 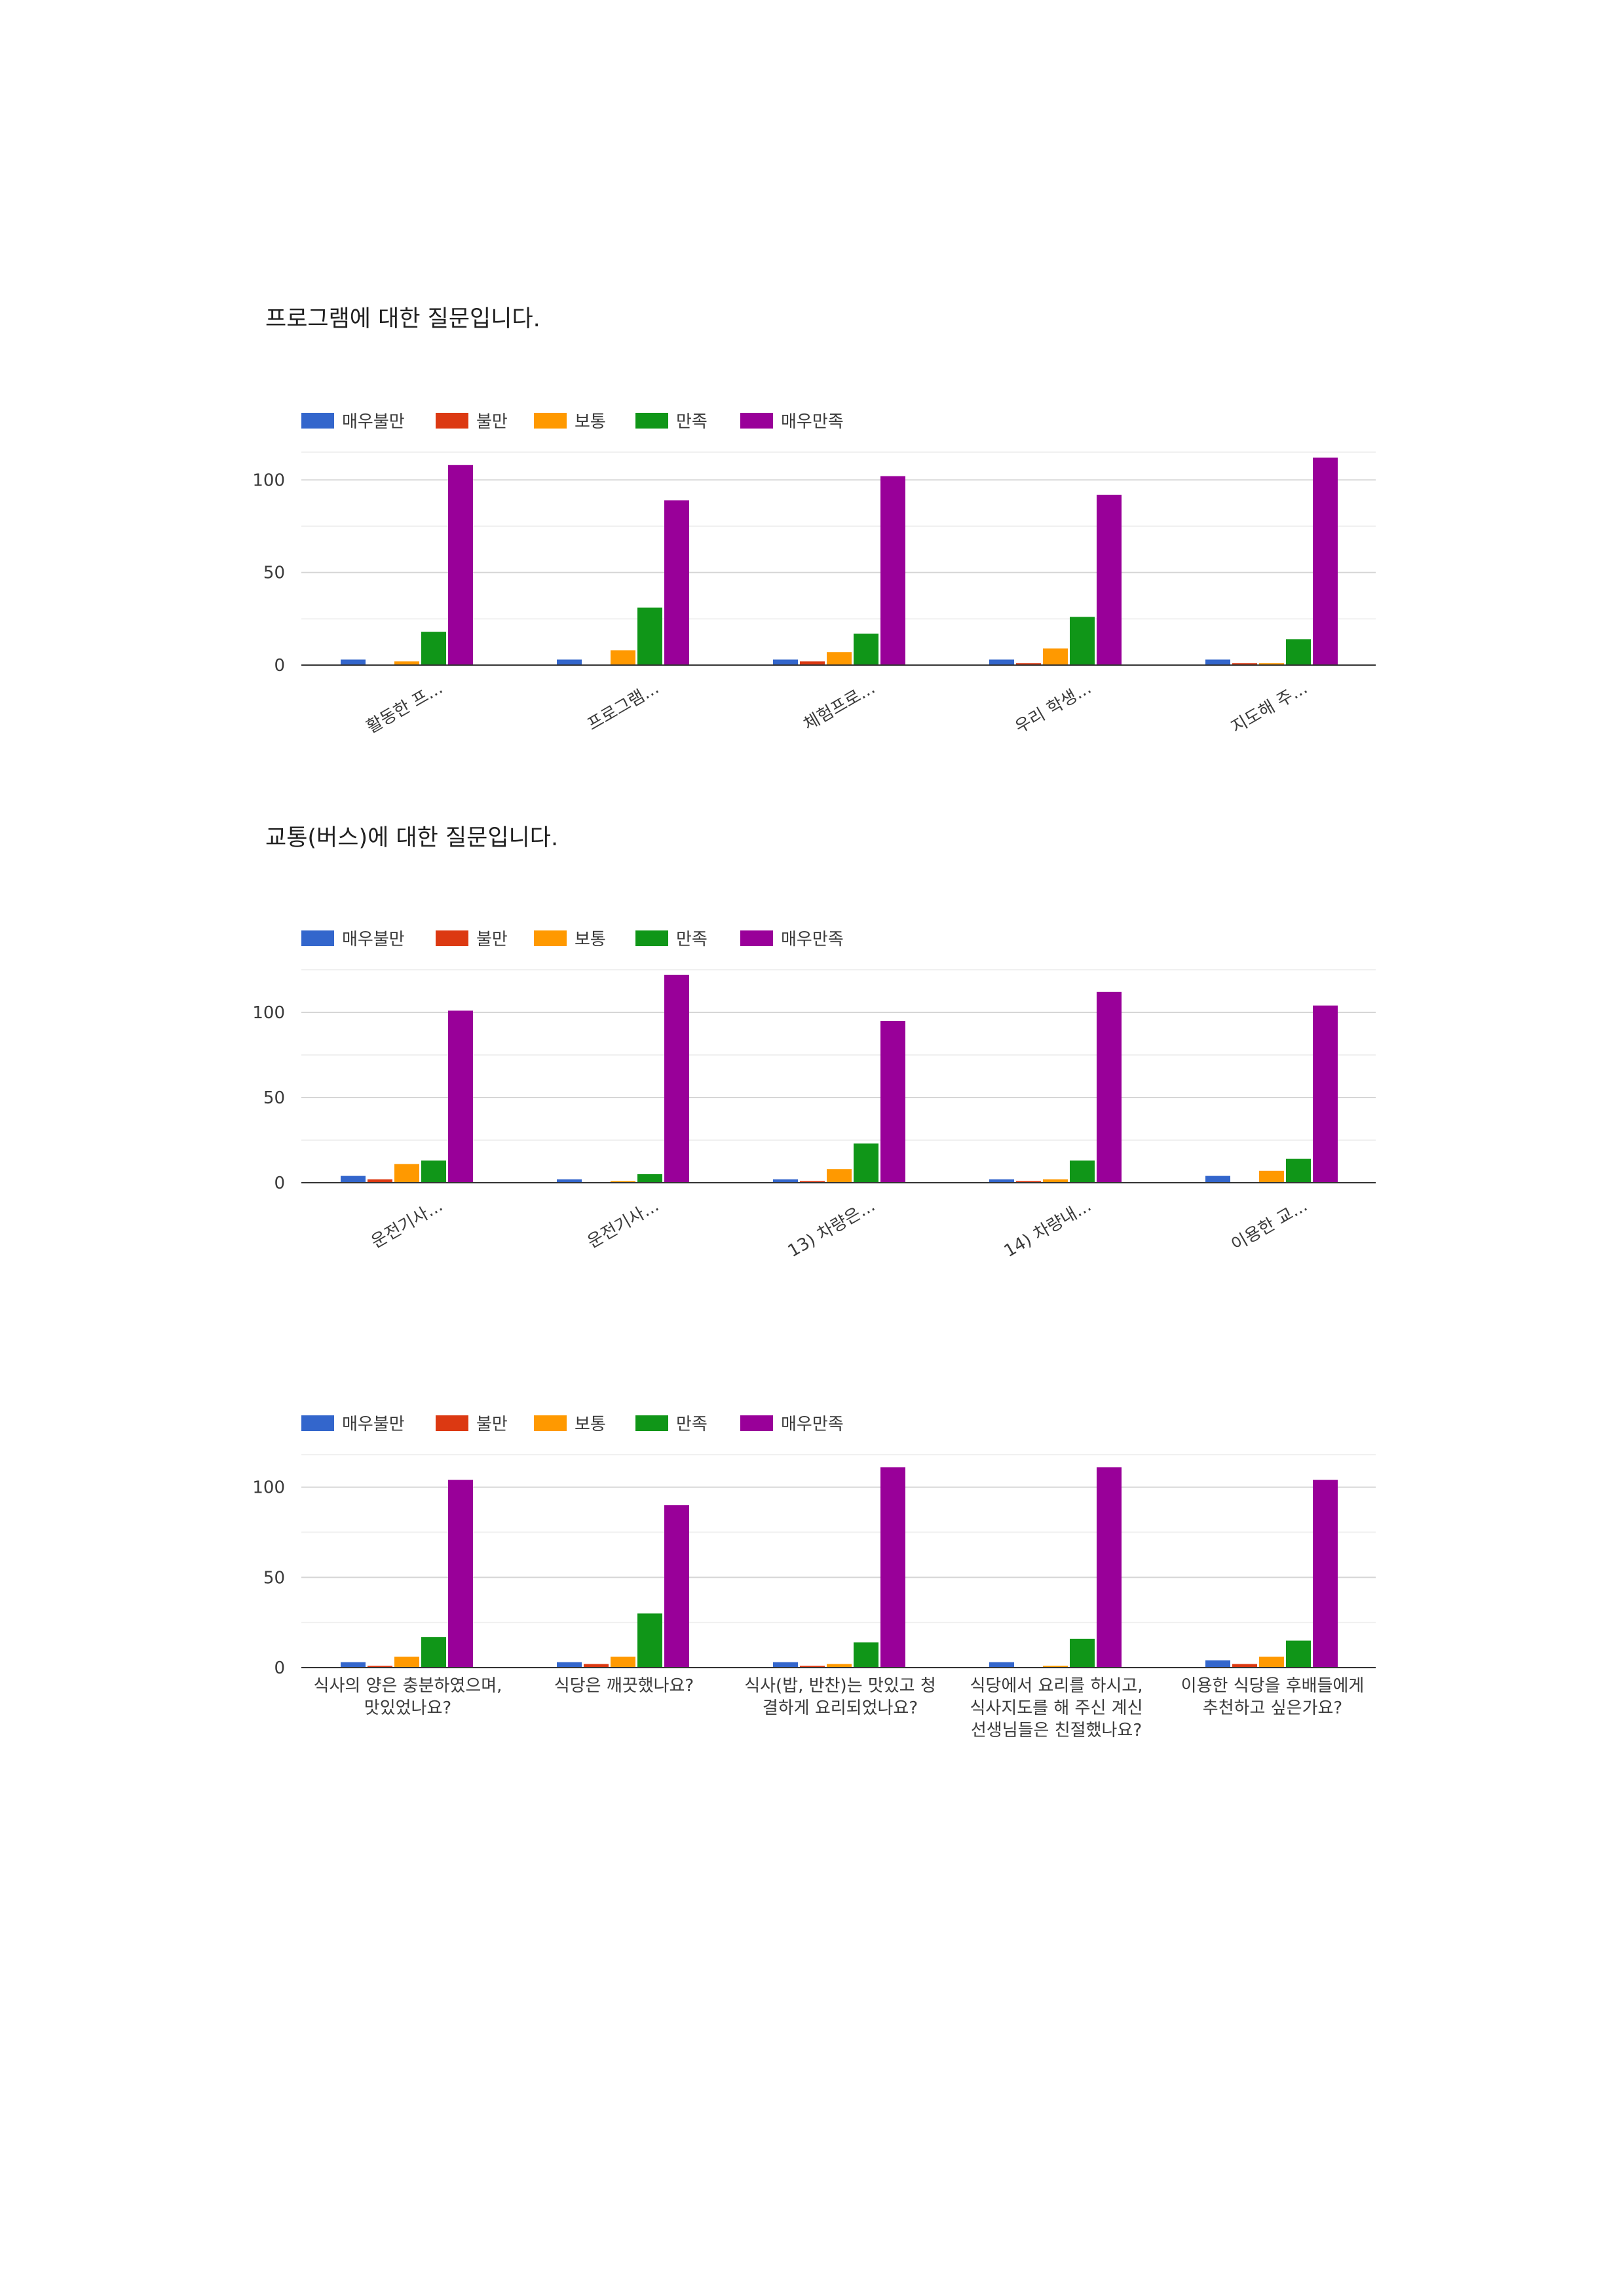 I want to click on x-tick-label: 선생님들은 친절했나요?, so click(x=1056, y=1730).